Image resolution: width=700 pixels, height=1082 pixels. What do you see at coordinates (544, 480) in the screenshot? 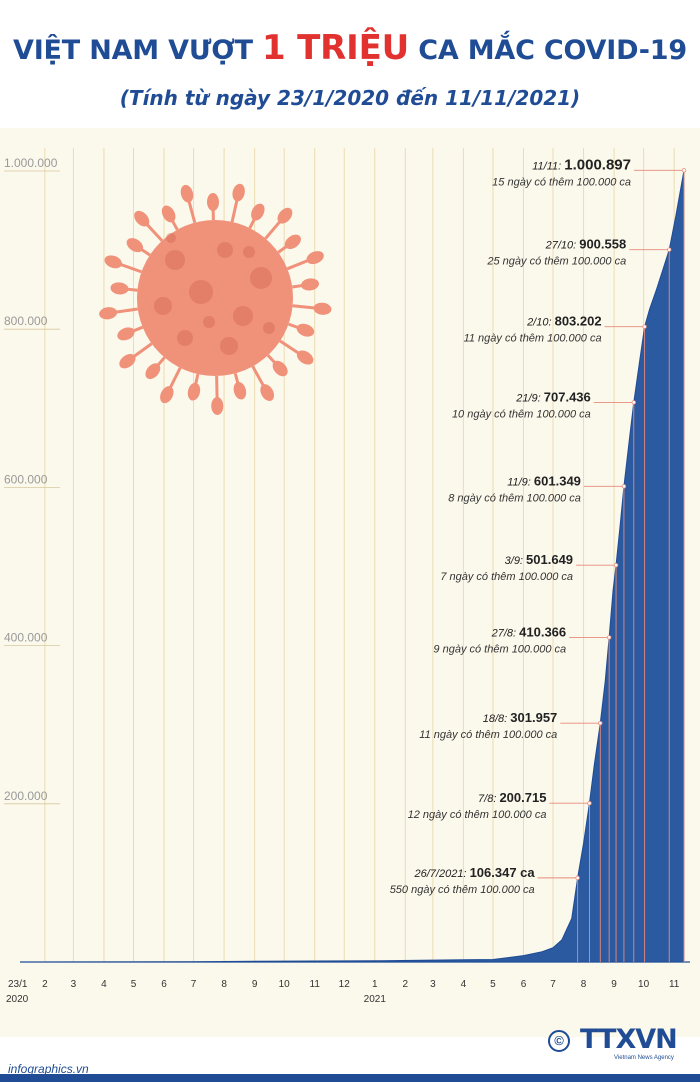
I see `milestone-label: 11/9: 601.349` at bounding box center [544, 480].